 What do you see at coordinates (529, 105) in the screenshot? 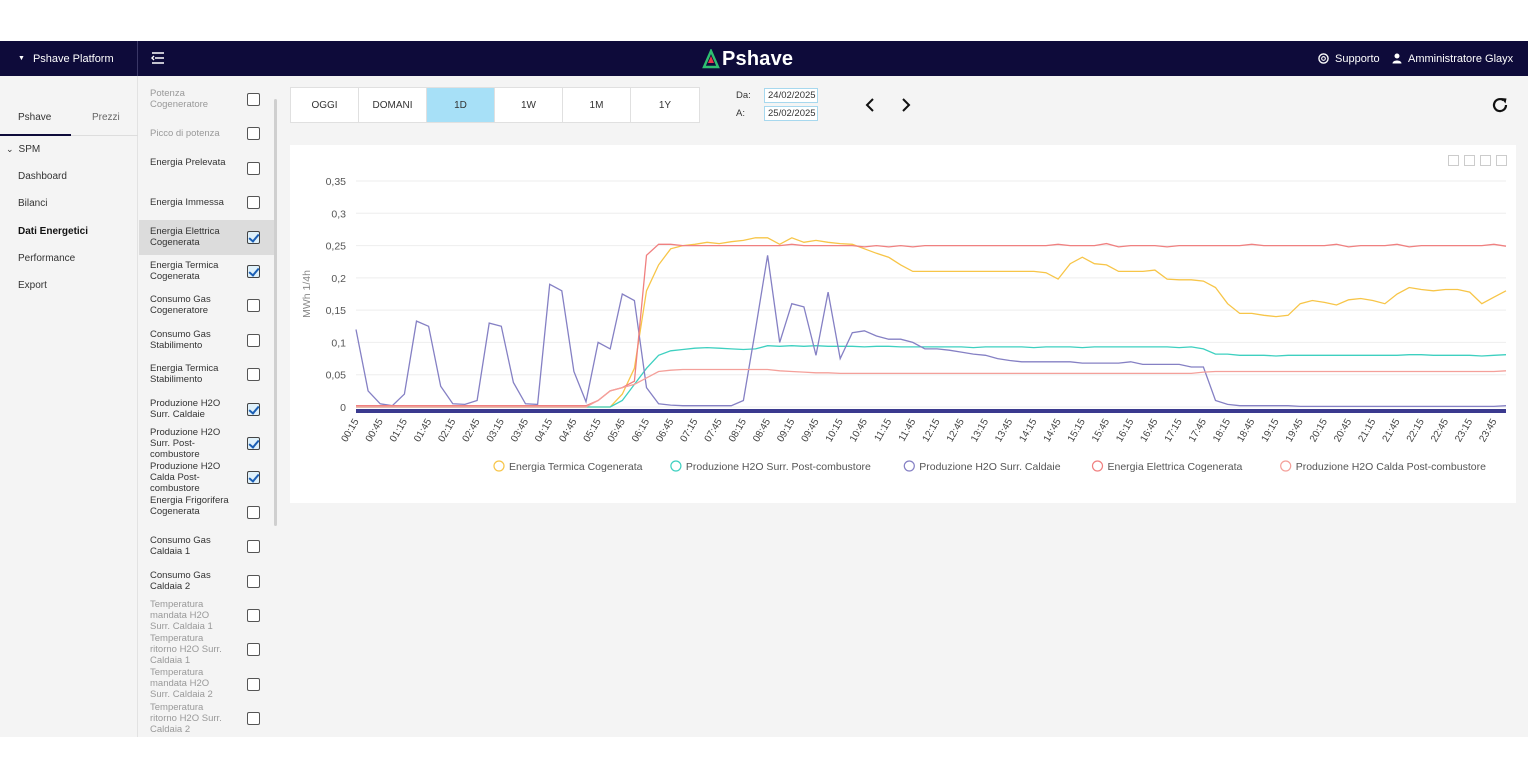
I see `period-button-1w: 1W` at bounding box center [529, 105].